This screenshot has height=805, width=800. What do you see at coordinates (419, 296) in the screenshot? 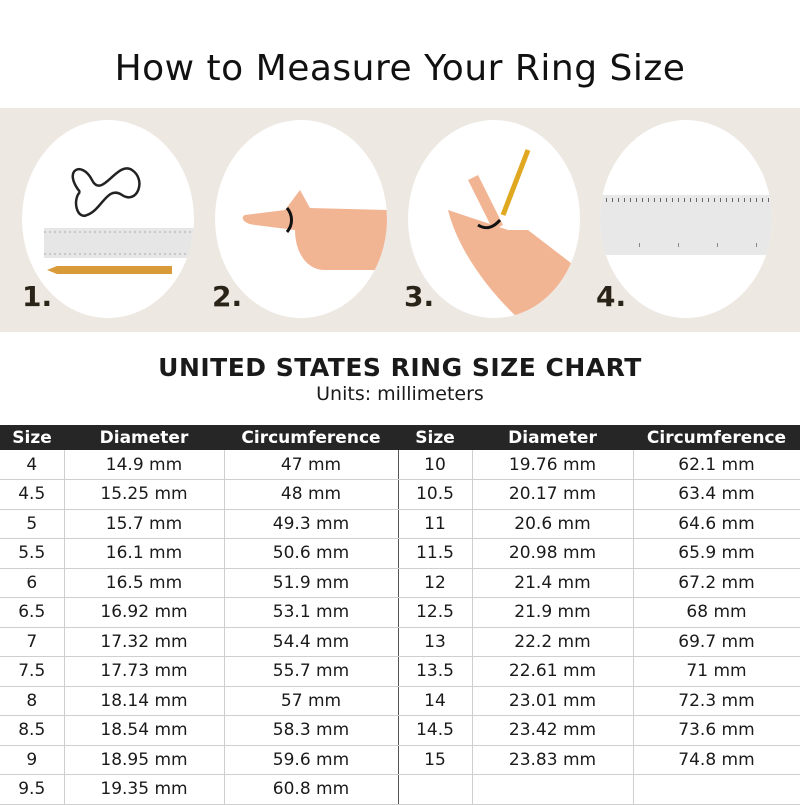
I see `step-number: 3.` at bounding box center [419, 296].